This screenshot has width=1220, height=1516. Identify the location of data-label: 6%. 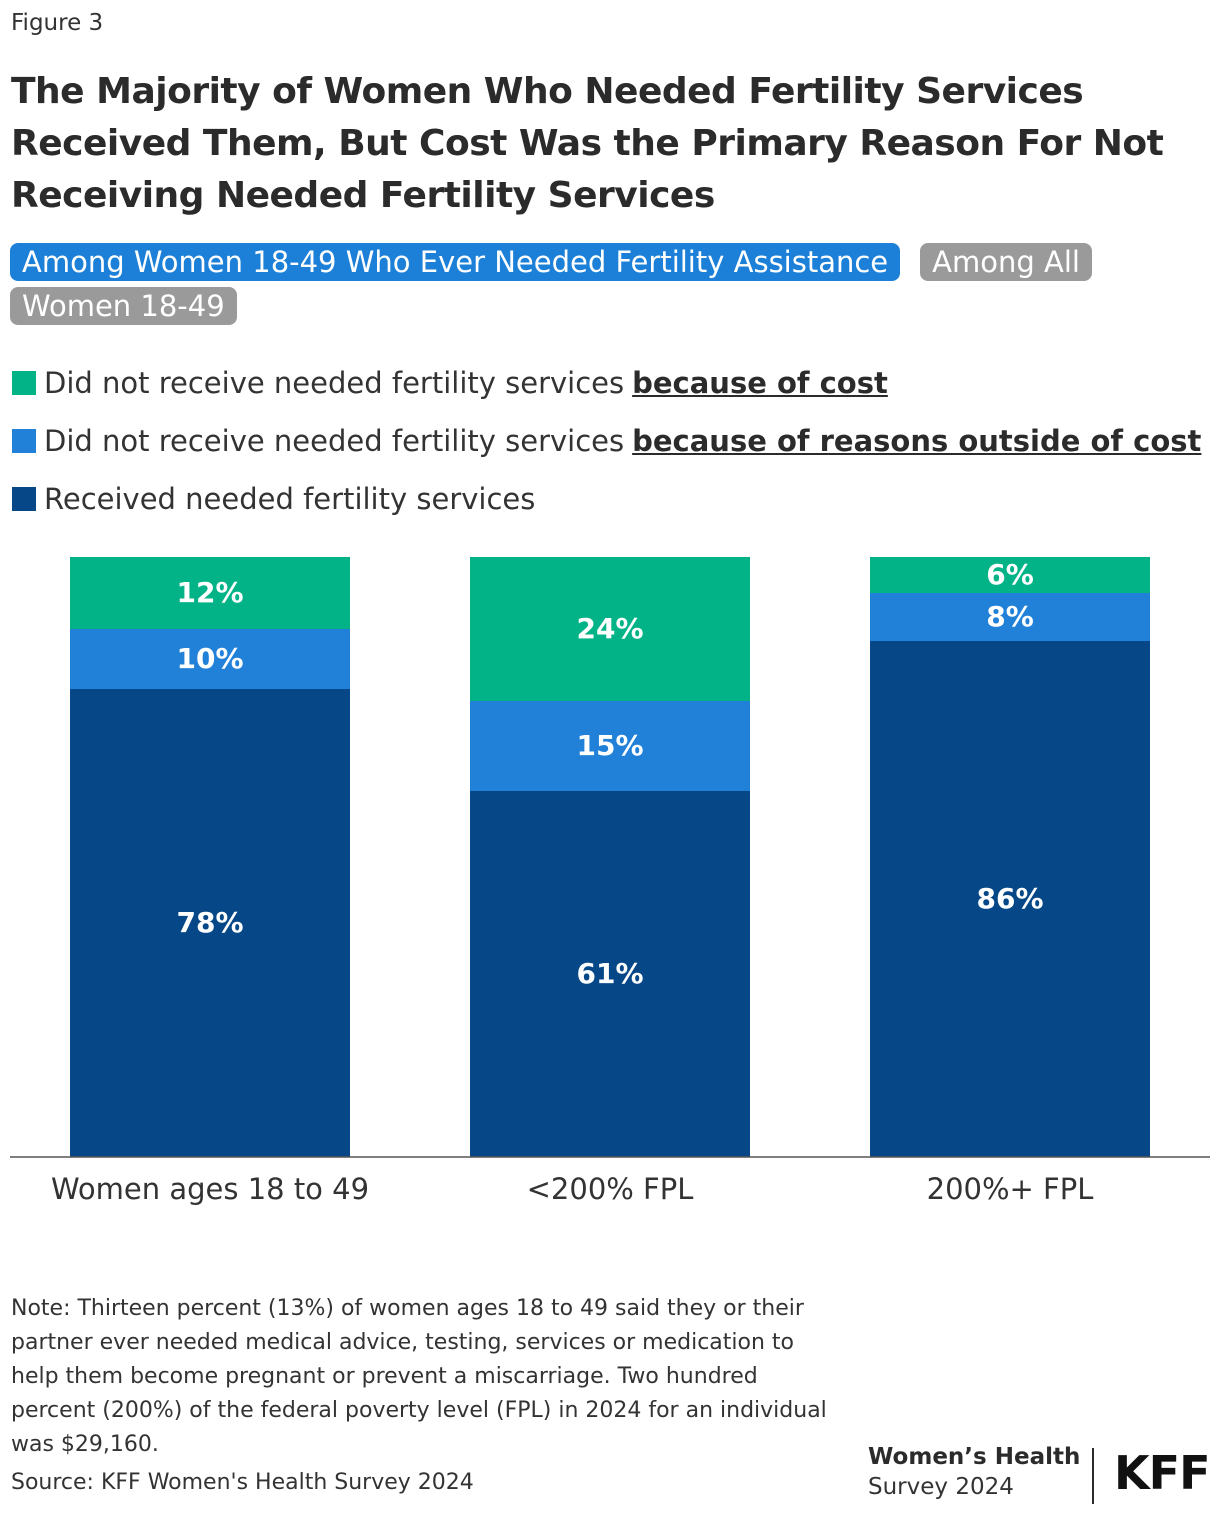
(1010, 574).